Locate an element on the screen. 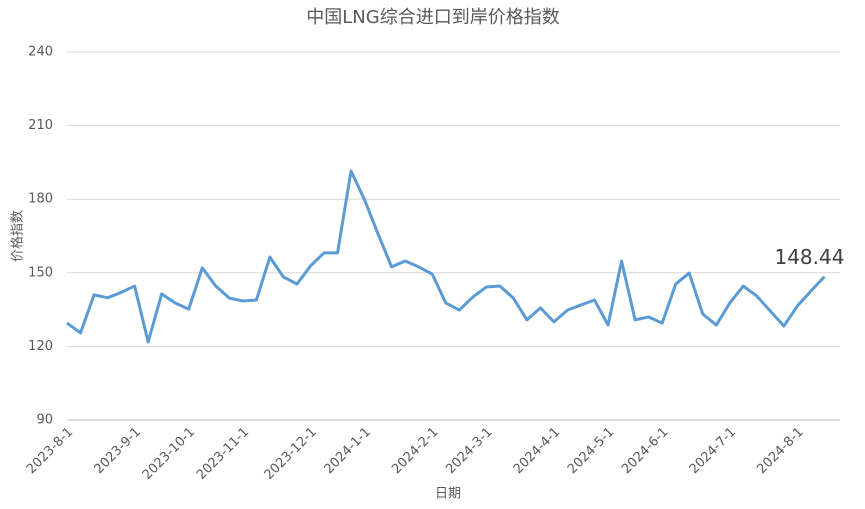 The height and width of the screenshot is (509, 865). x-tick-label: 2024-3-1 is located at coordinates (469, 451).